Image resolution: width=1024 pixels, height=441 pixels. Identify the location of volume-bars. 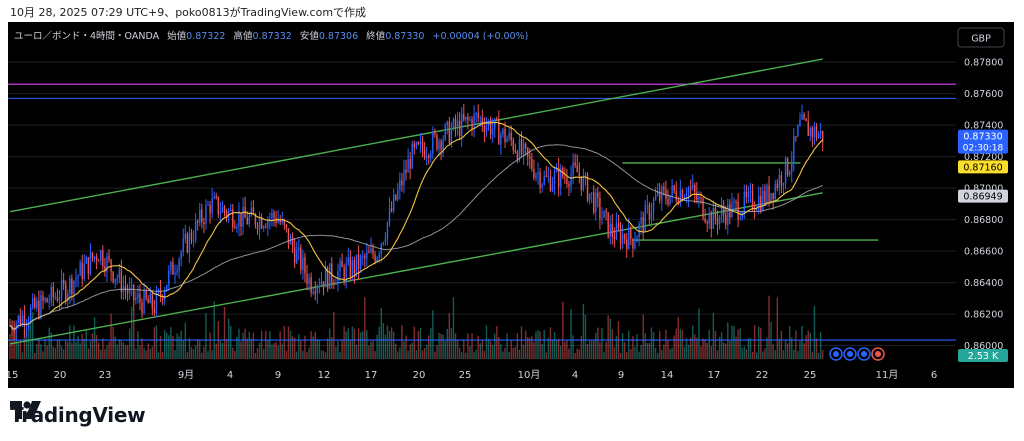
(416, 327).